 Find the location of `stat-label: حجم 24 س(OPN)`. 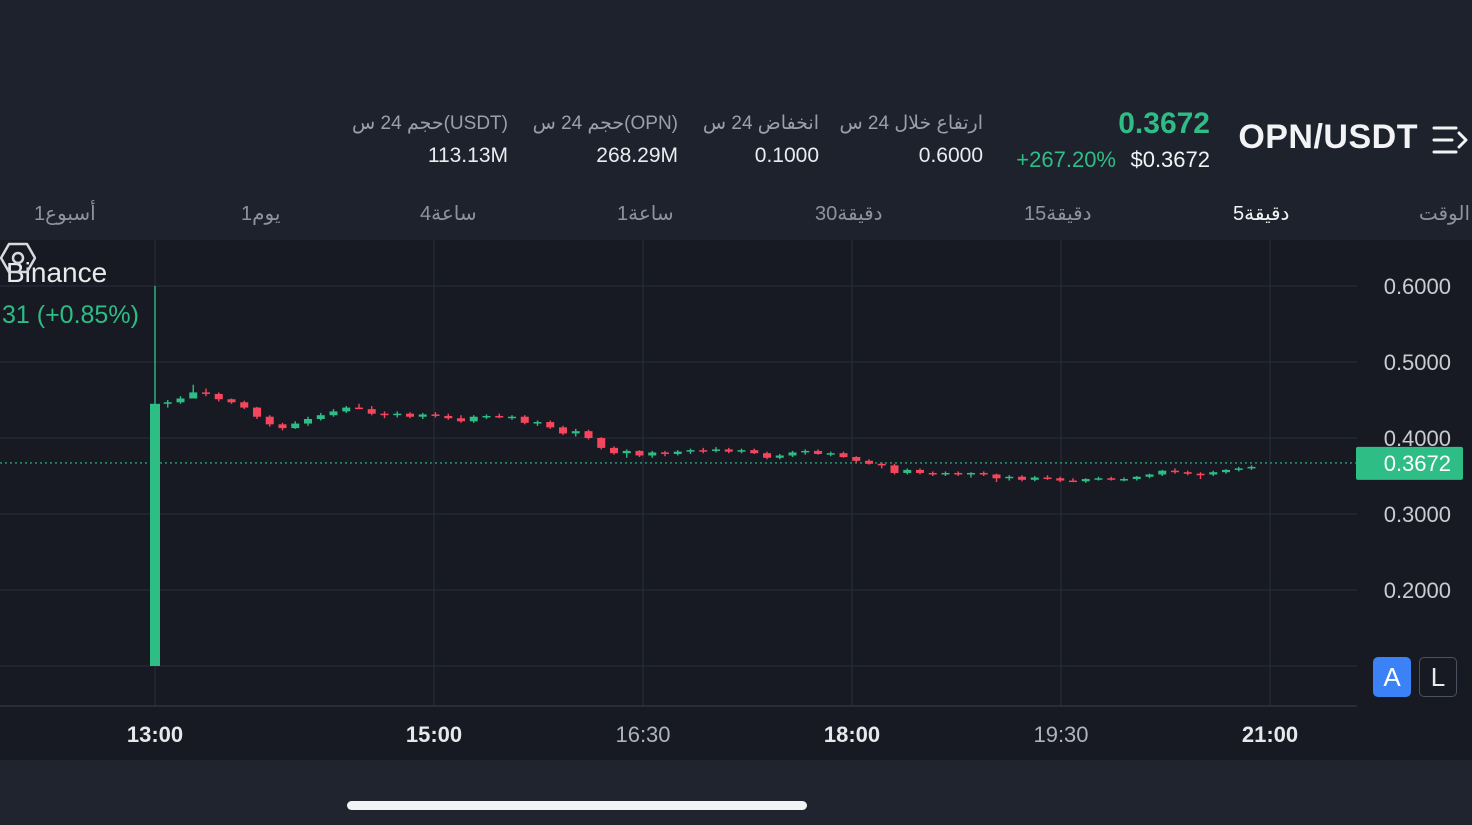

stat-label: حجم 24 س(OPN) is located at coordinates (605, 123).